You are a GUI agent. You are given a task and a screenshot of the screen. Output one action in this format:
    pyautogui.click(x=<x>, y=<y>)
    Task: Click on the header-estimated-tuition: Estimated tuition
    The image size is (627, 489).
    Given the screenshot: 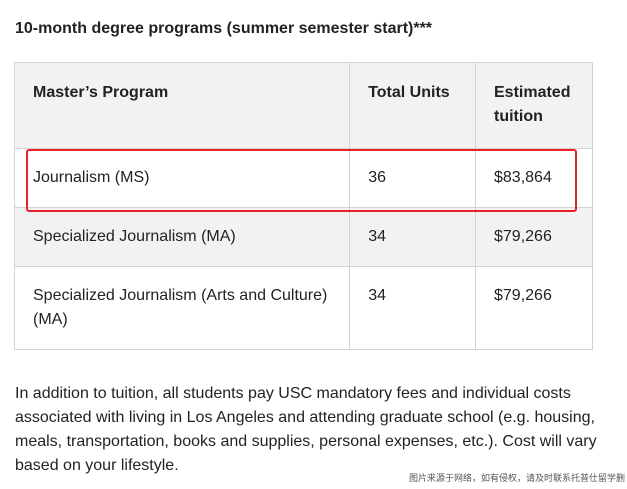 What is the action you would take?
    pyautogui.click(x=534, y=105)
    